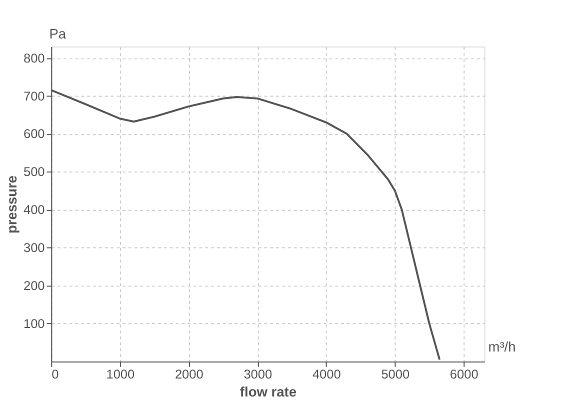 This screenshot has width=565, height=417. Describe the element at coordinates (34, 58) in the screenshot. I see `y-tick-label: 800` at that location.